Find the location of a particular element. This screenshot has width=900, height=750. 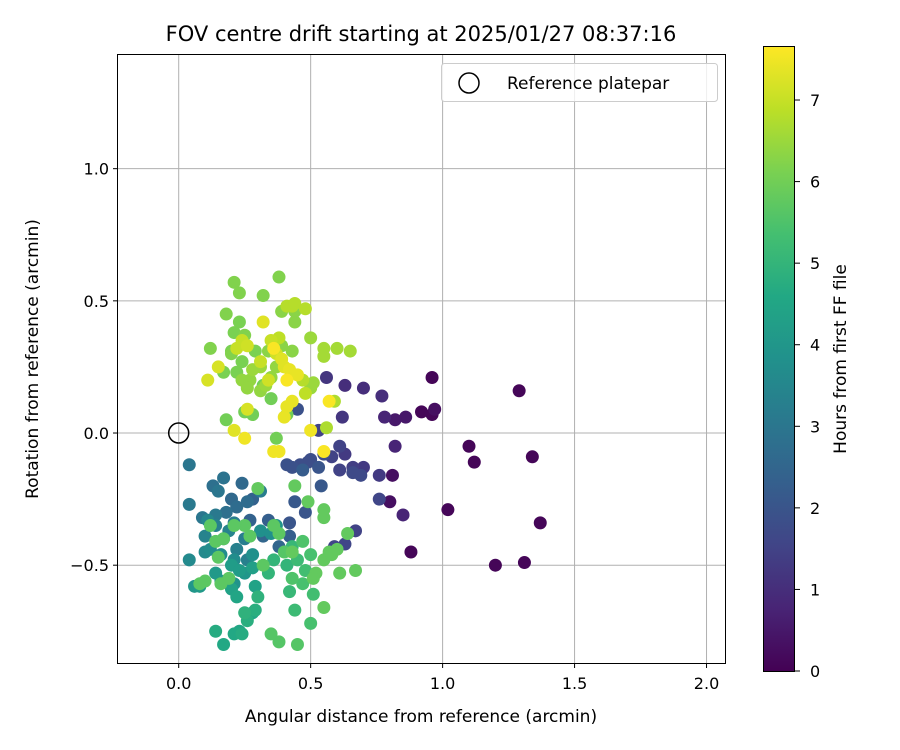

colorbar-ticks: 0 1 2 3 4 5 6 7 is located at coordinates (807, 386).